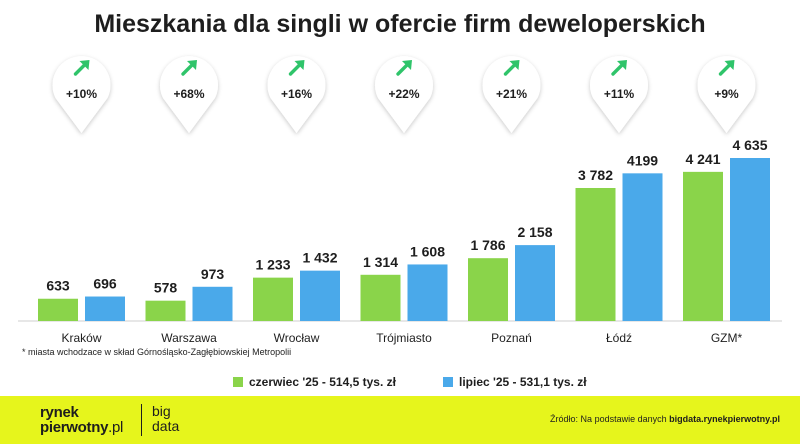  Describe the element at coordinates (595, 175) in the screenshot. I see `data-label: 3 782` at that location.